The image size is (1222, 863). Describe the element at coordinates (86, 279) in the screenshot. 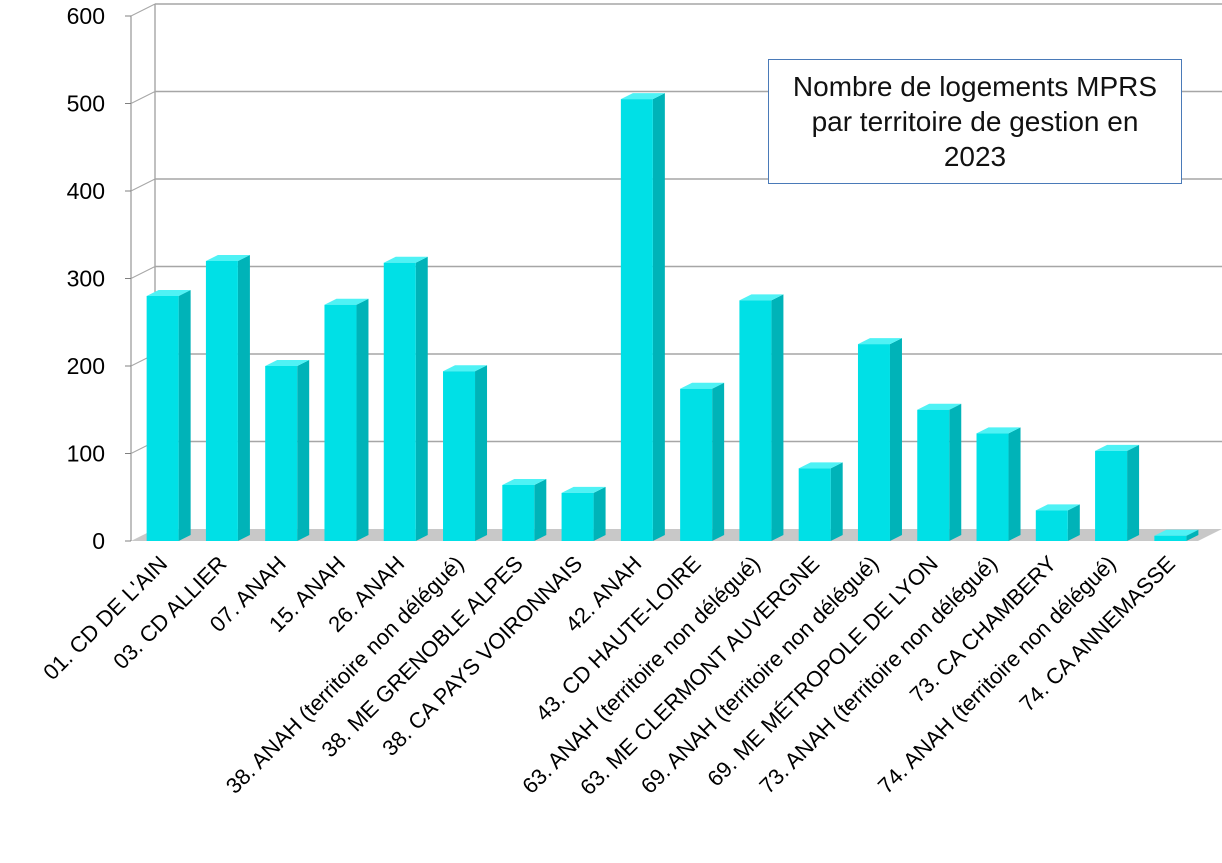

I see `y-tick-label: 300` at that location.